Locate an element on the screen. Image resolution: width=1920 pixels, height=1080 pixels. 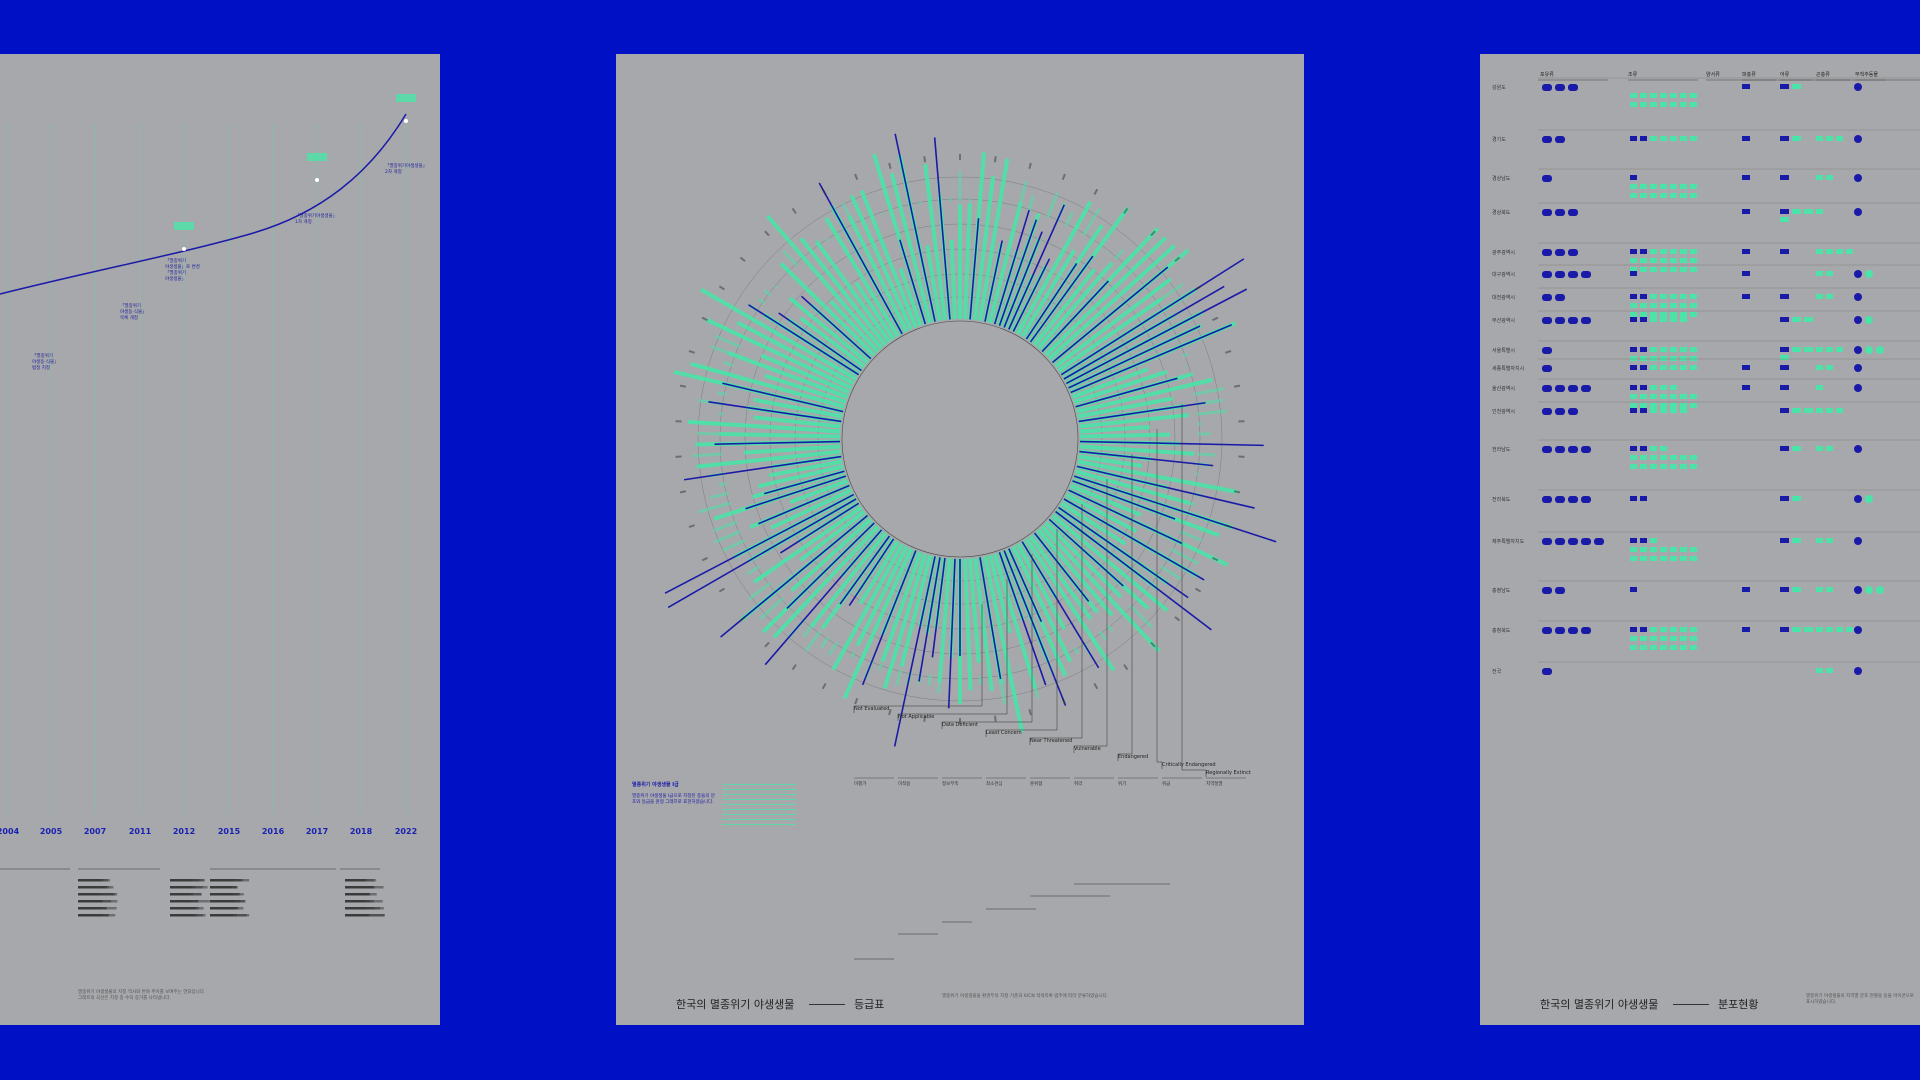
group-head: 곤충류 is located at coordinates (1823, 75).